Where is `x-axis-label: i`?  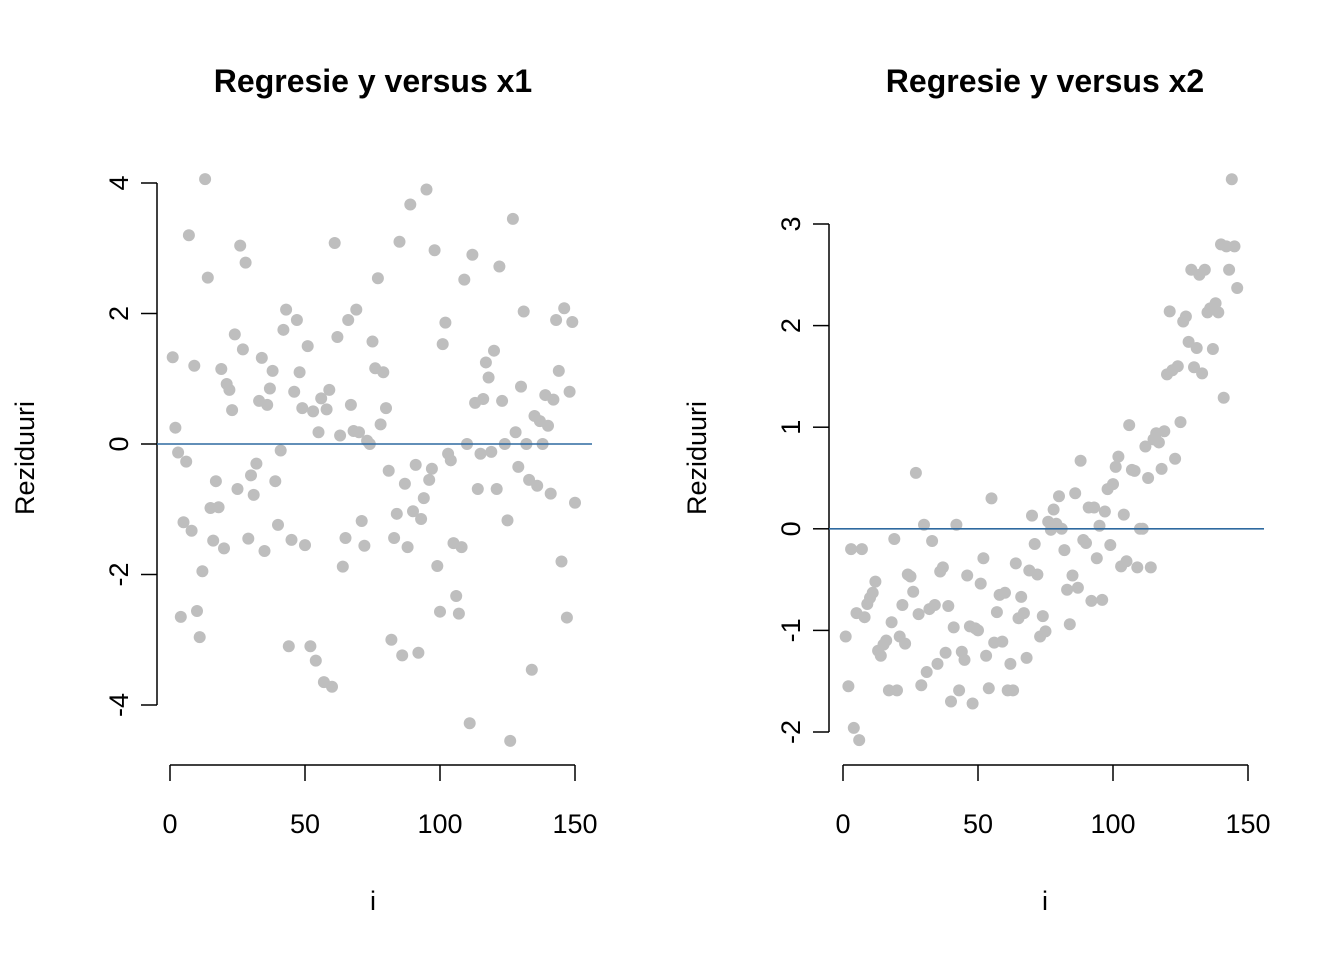
x-axis-label: i is located at coordinates (373, 901).